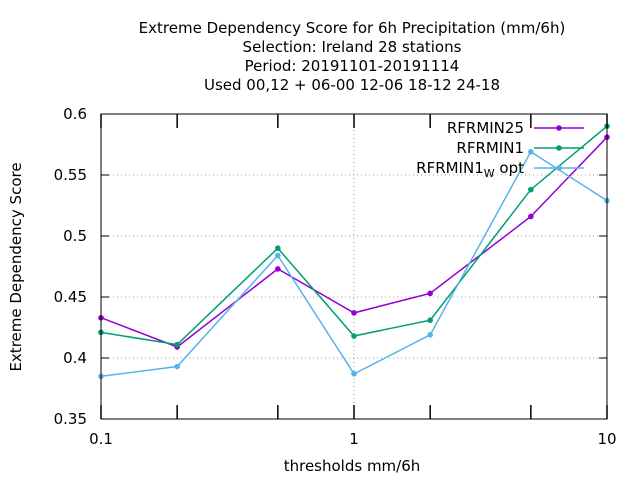 The image size is (640, 480). I want to click on legend-label-subscript: W, so click(489, 173).